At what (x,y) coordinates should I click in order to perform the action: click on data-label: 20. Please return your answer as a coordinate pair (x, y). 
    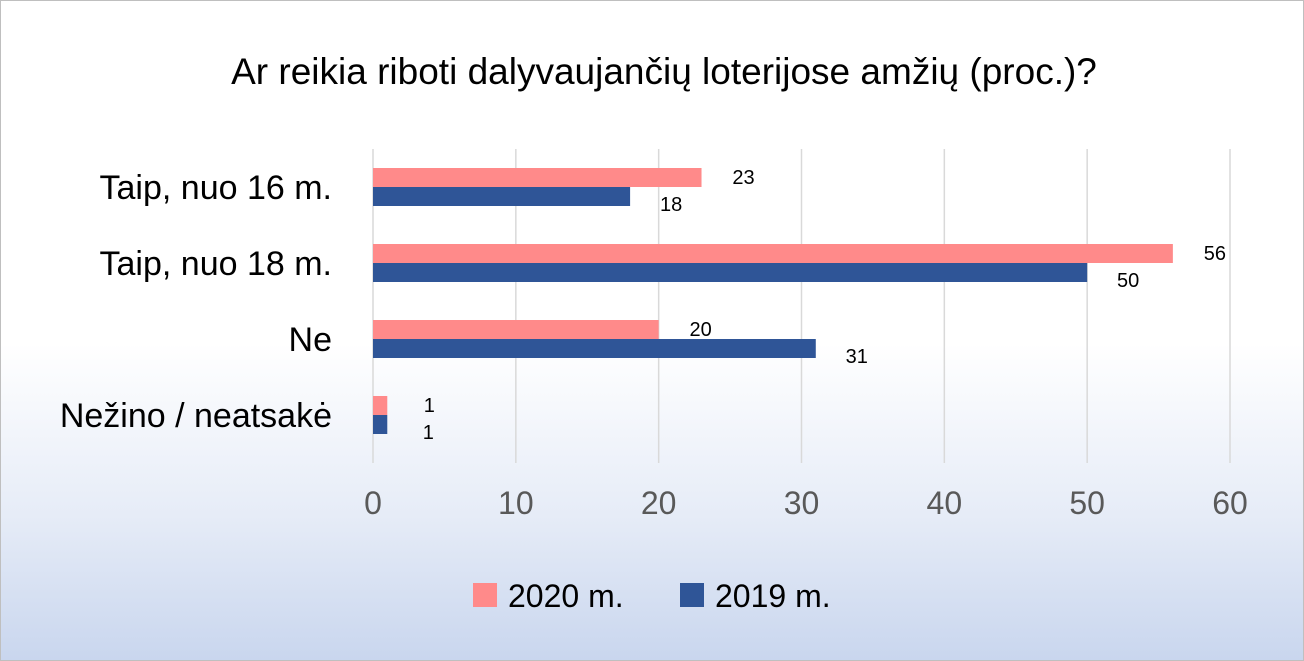
    Looking at the image, I should click on (701, 330).